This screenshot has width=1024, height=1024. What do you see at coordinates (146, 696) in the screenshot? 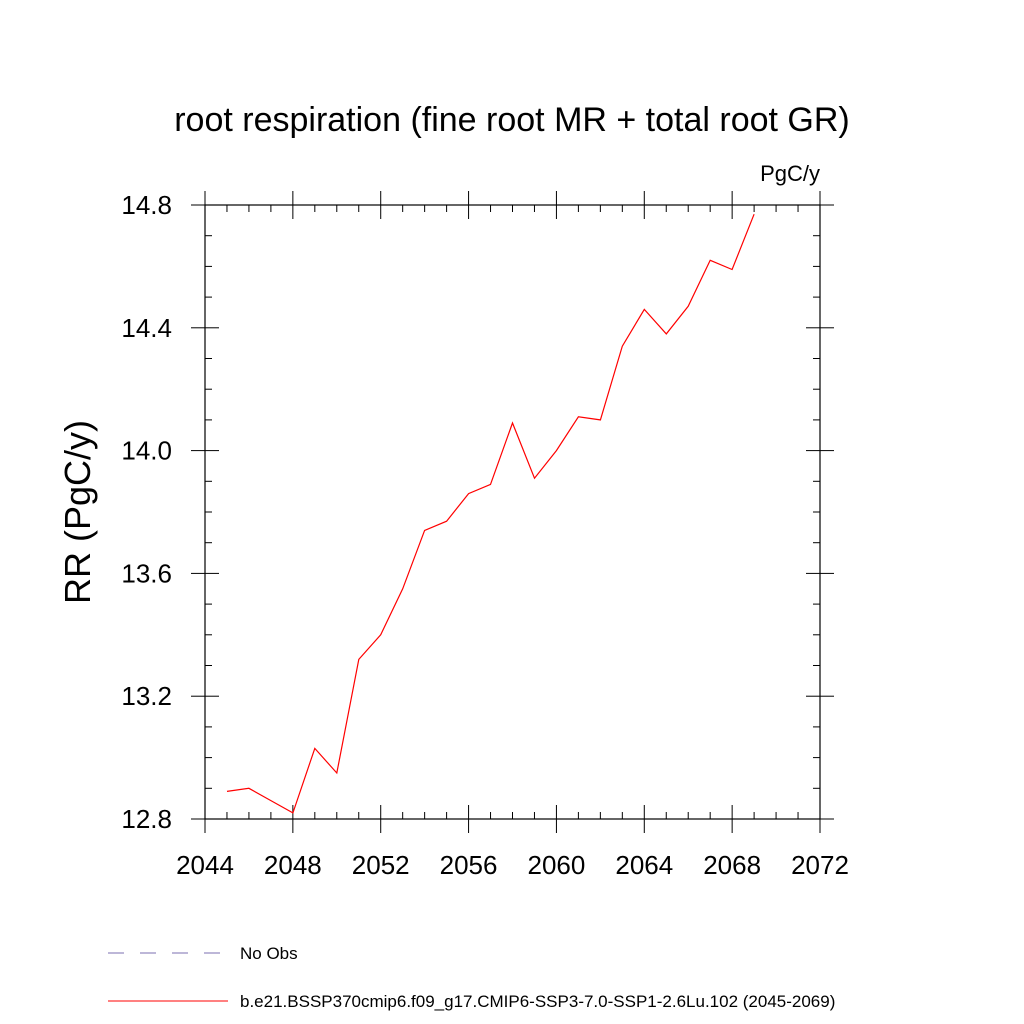
I see `y-tick-label: 13.2` at bounding box center [146, 696].